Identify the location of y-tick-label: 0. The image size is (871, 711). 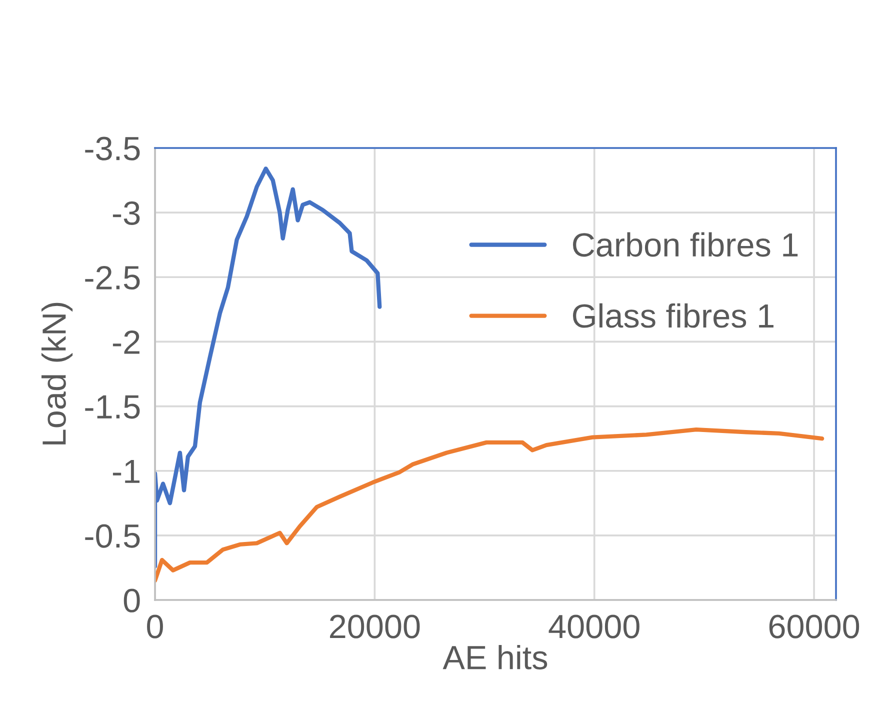
(132, 600).